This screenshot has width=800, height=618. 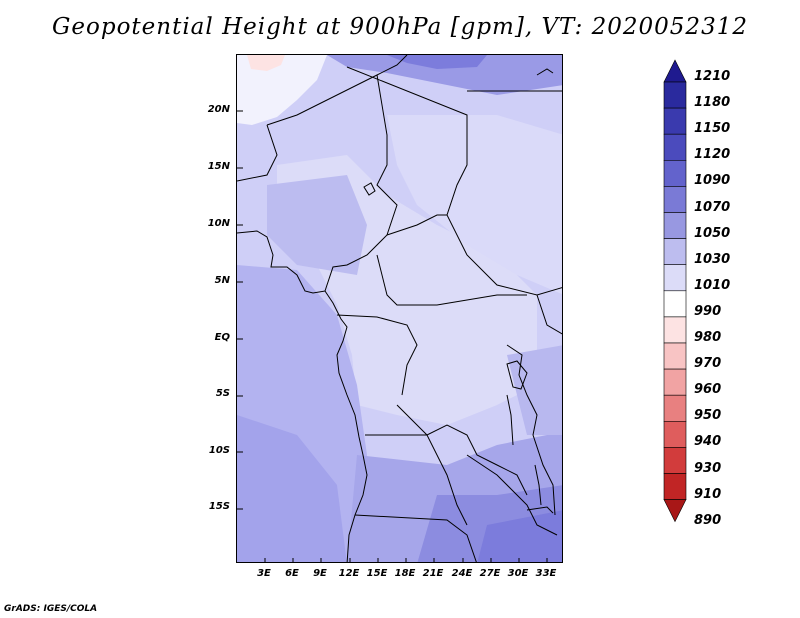 I want to click on colorbar, so click(x=675, y=291).